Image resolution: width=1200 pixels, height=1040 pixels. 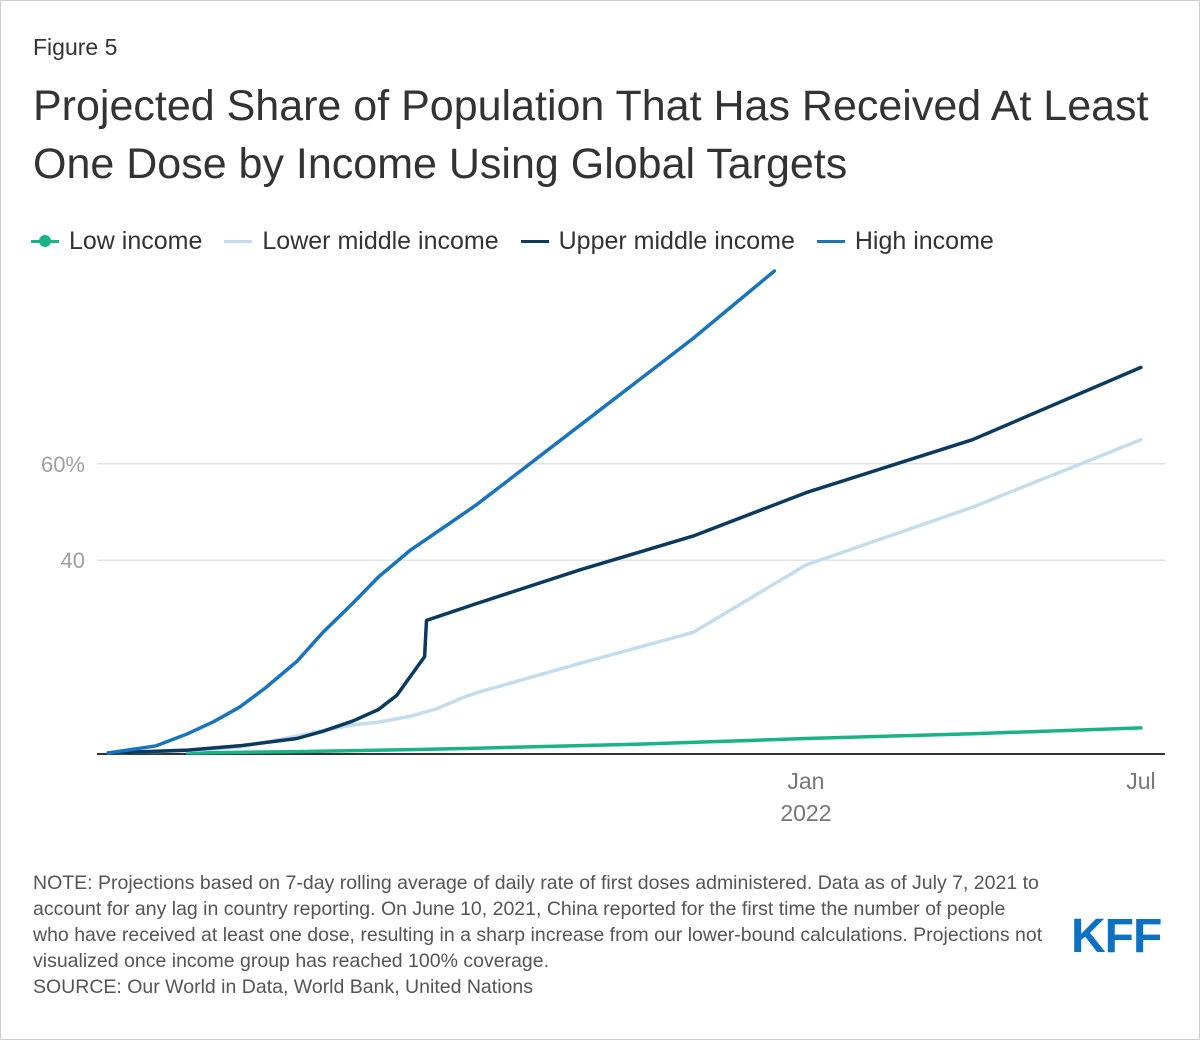 What do you see at coordinates (63, 464) in the screenshot?
I see `y-tick-label: 60%` at bounding box center [63, 464].